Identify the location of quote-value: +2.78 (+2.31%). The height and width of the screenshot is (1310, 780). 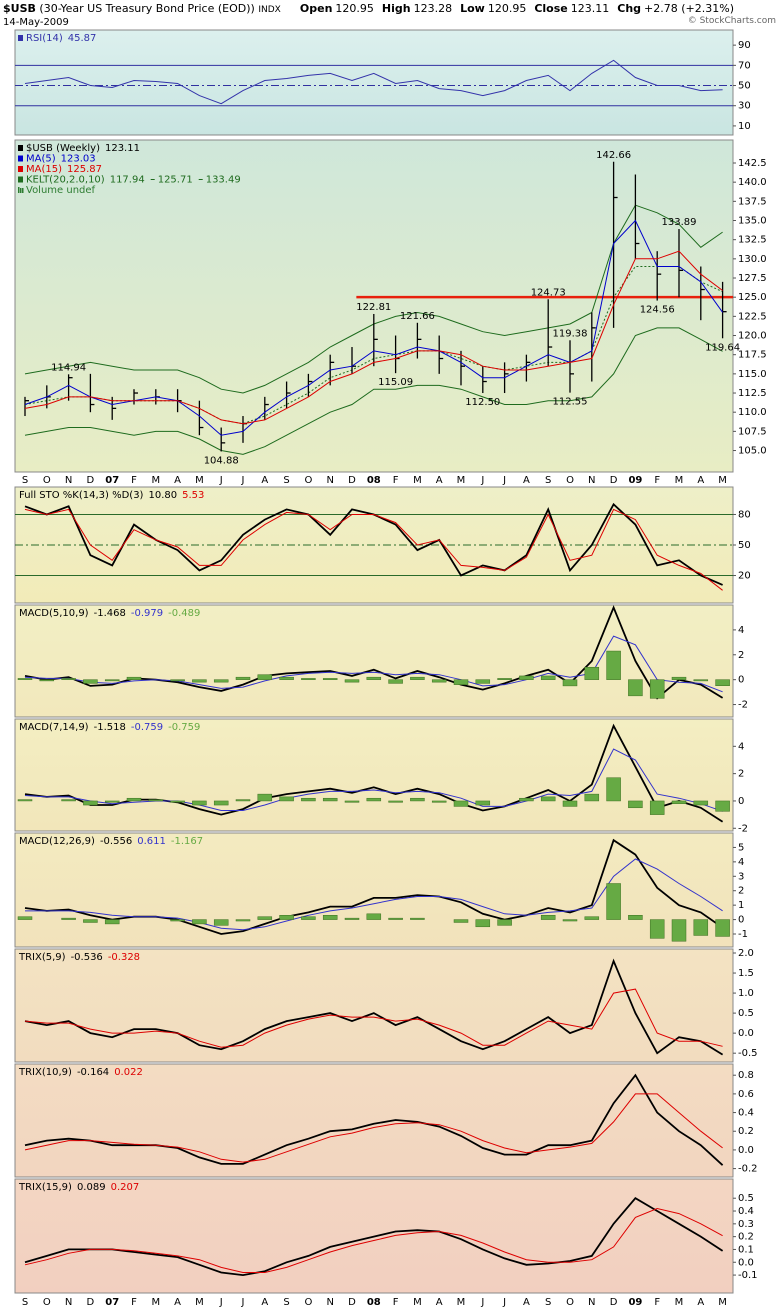
(689, 8).